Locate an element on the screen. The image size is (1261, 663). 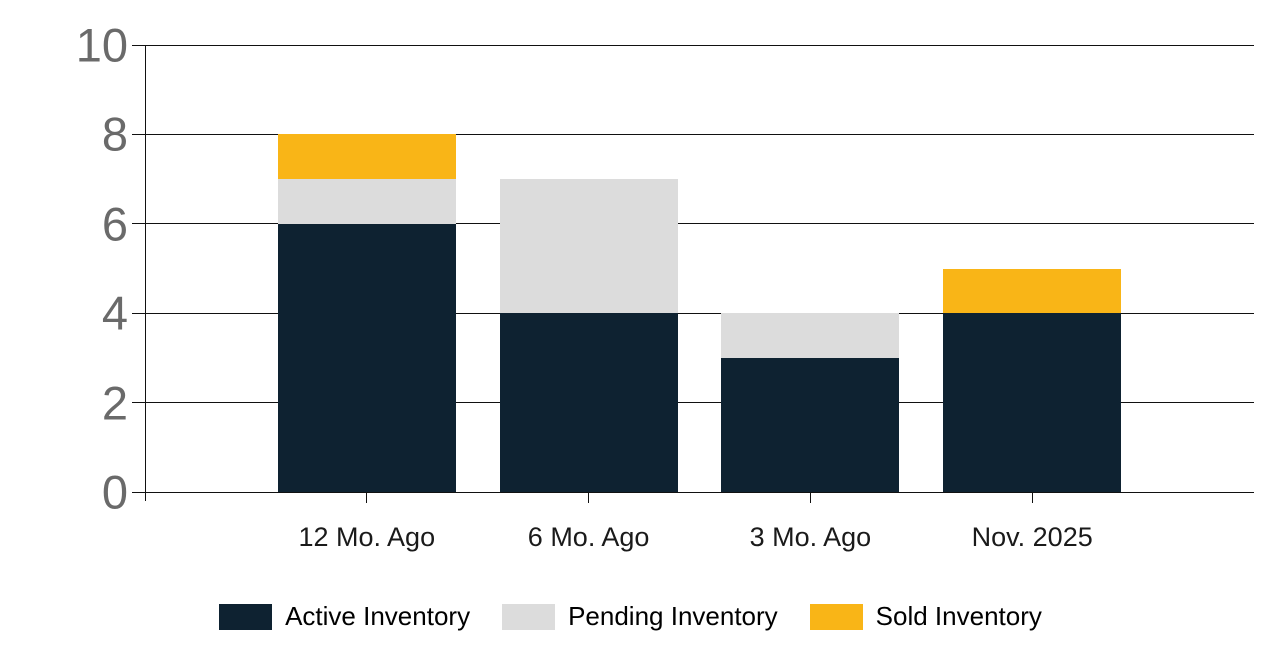
y-axis-tick-label: 0 is located at coordinates (114, 492).